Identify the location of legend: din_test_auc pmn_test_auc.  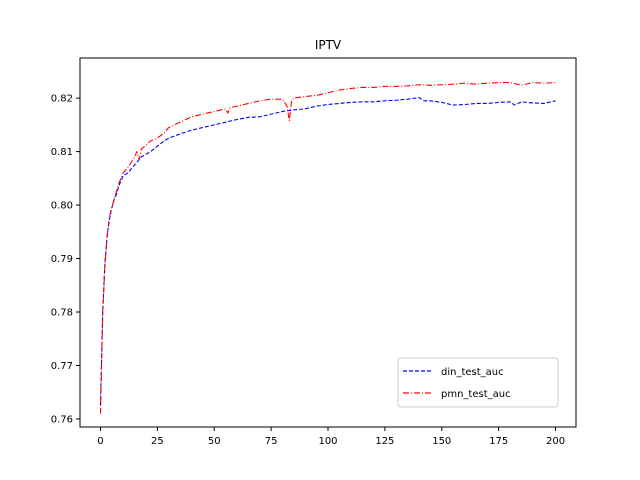
(478, 382).